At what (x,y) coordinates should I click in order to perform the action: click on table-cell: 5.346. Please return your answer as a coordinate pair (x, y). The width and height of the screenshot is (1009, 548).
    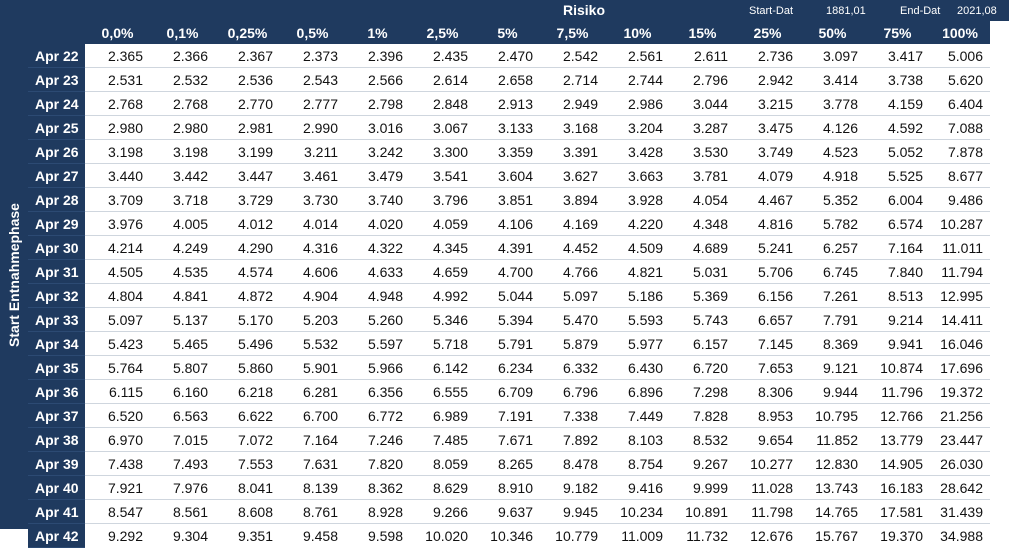
    Looking at the image, I should click on (442, 319).